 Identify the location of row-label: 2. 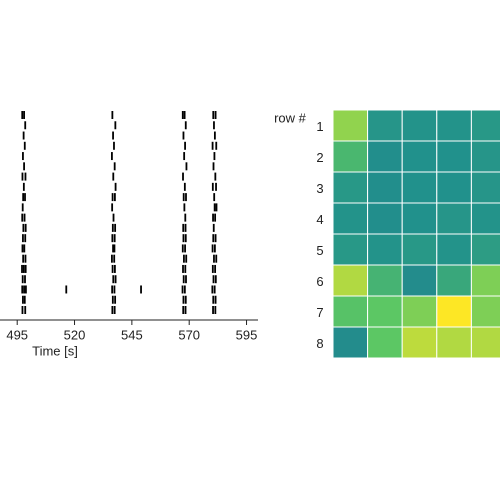
(319, 157).